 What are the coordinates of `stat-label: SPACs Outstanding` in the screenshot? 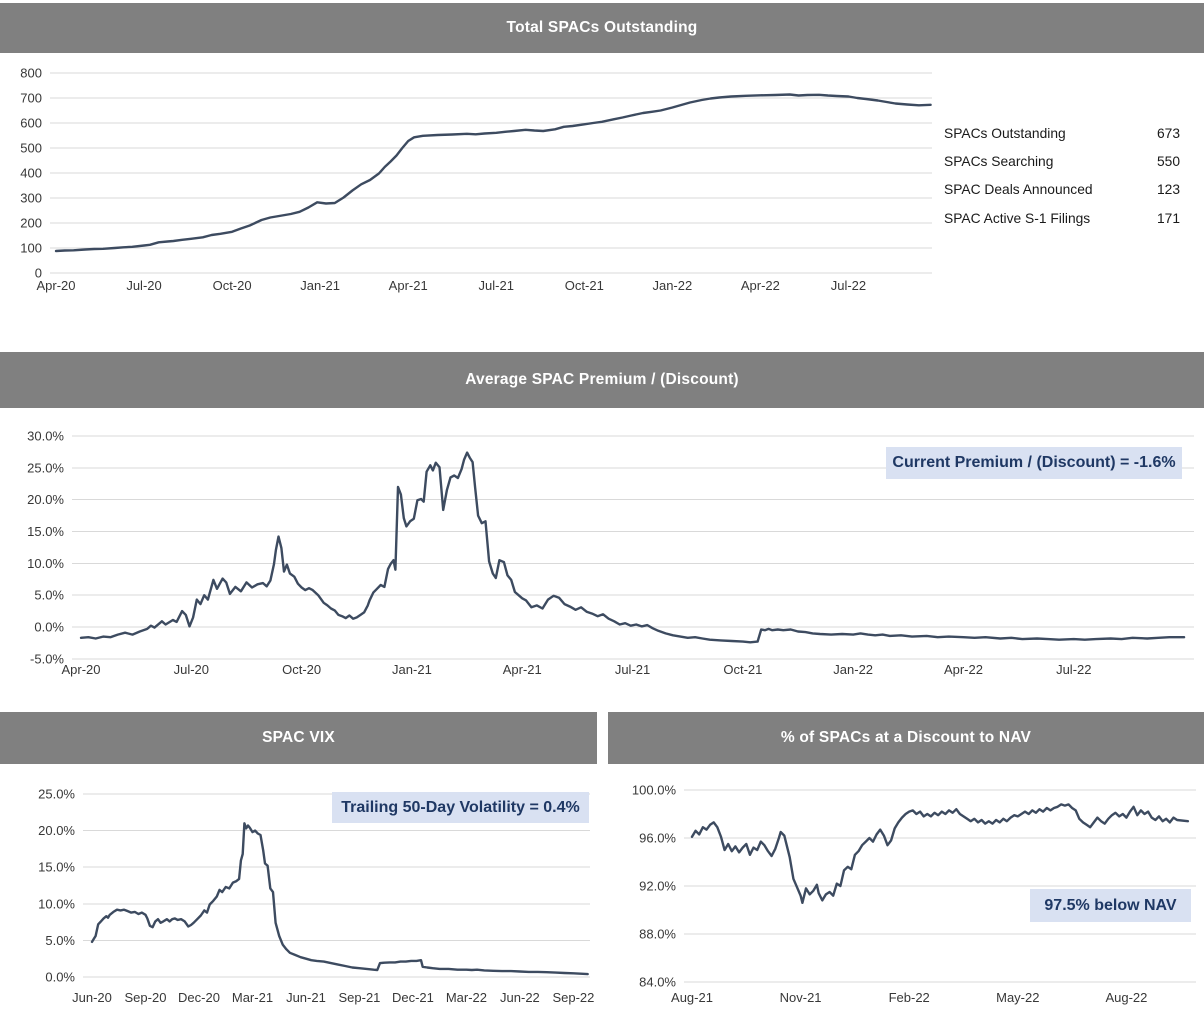 It's located at (1005, 133).